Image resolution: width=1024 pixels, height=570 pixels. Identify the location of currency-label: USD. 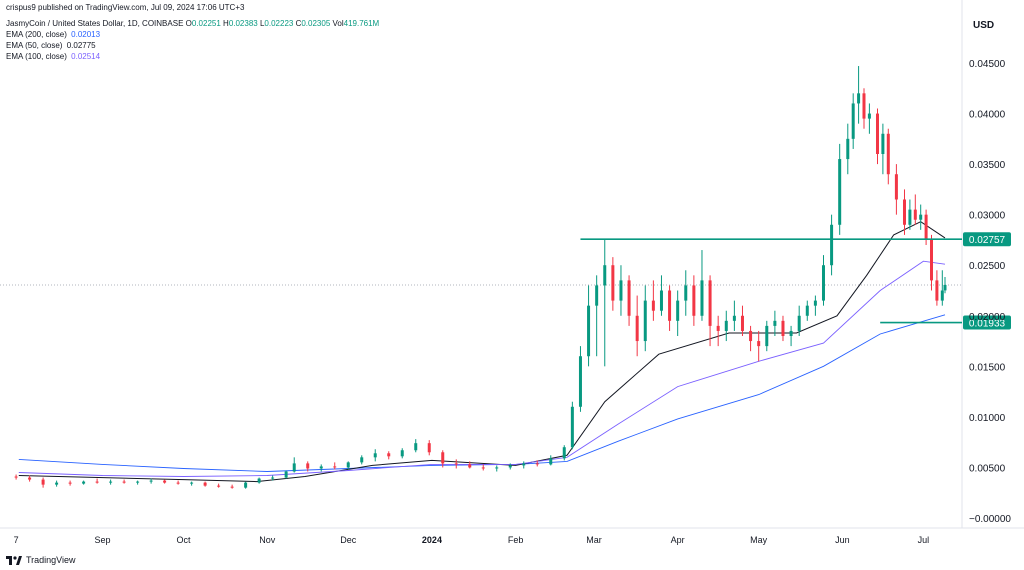
(984, 25).